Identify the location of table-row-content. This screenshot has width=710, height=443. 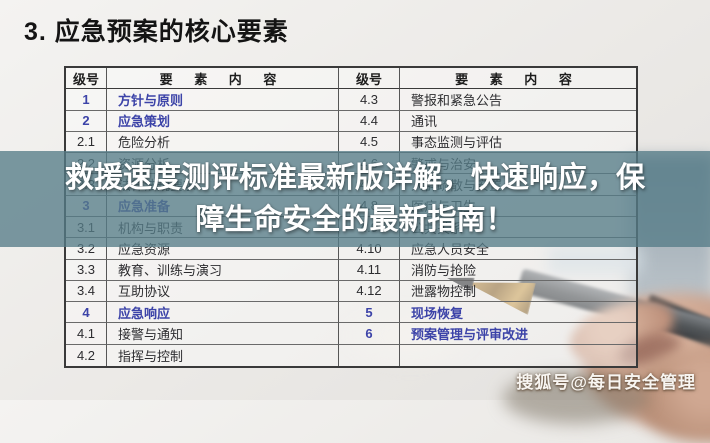
(518, 355).